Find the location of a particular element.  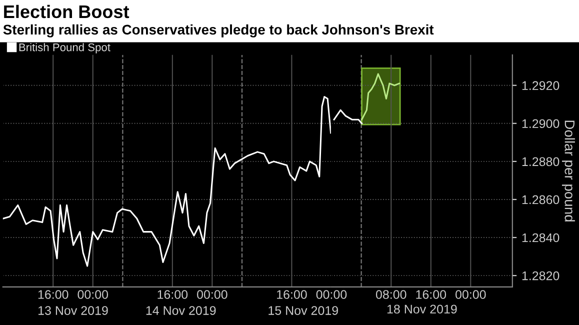

x-tick-label: 08:00 is located at coordinates (391, 294).